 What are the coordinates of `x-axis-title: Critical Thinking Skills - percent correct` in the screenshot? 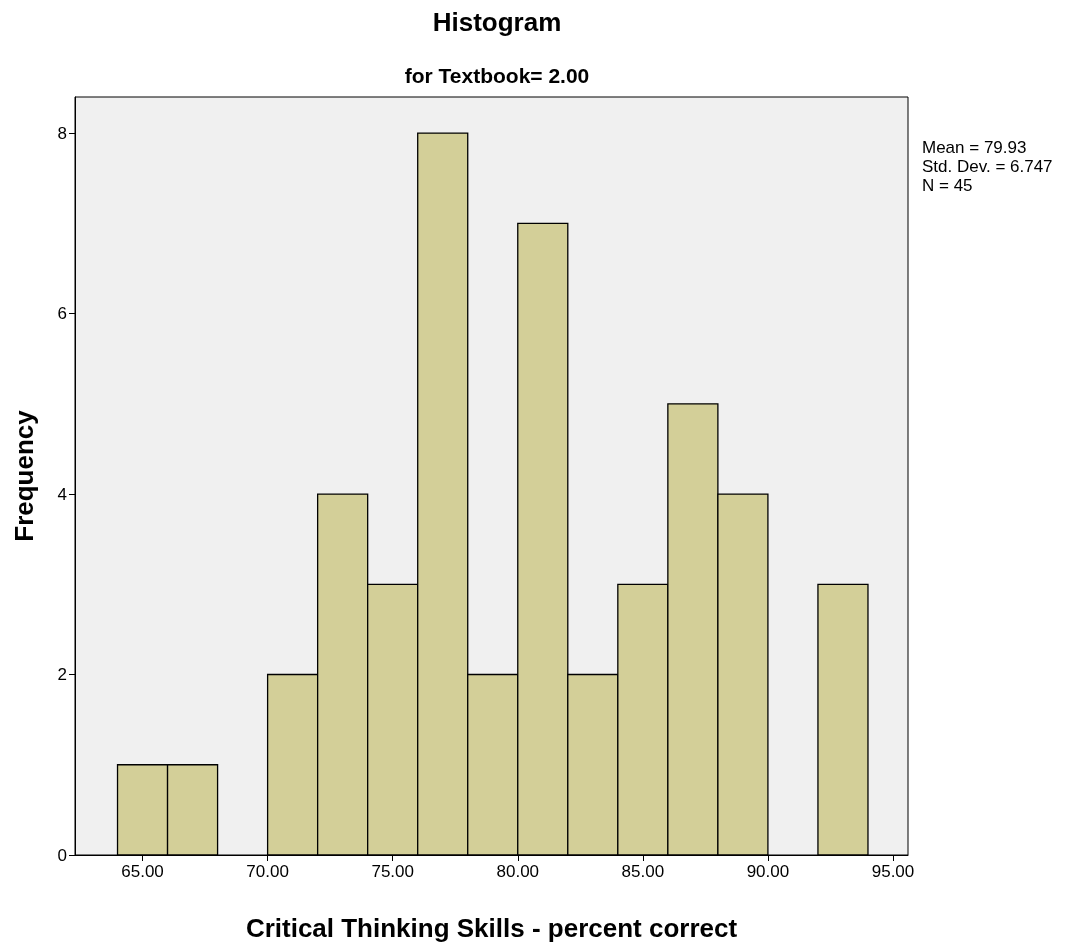 It's located at (491, 928).